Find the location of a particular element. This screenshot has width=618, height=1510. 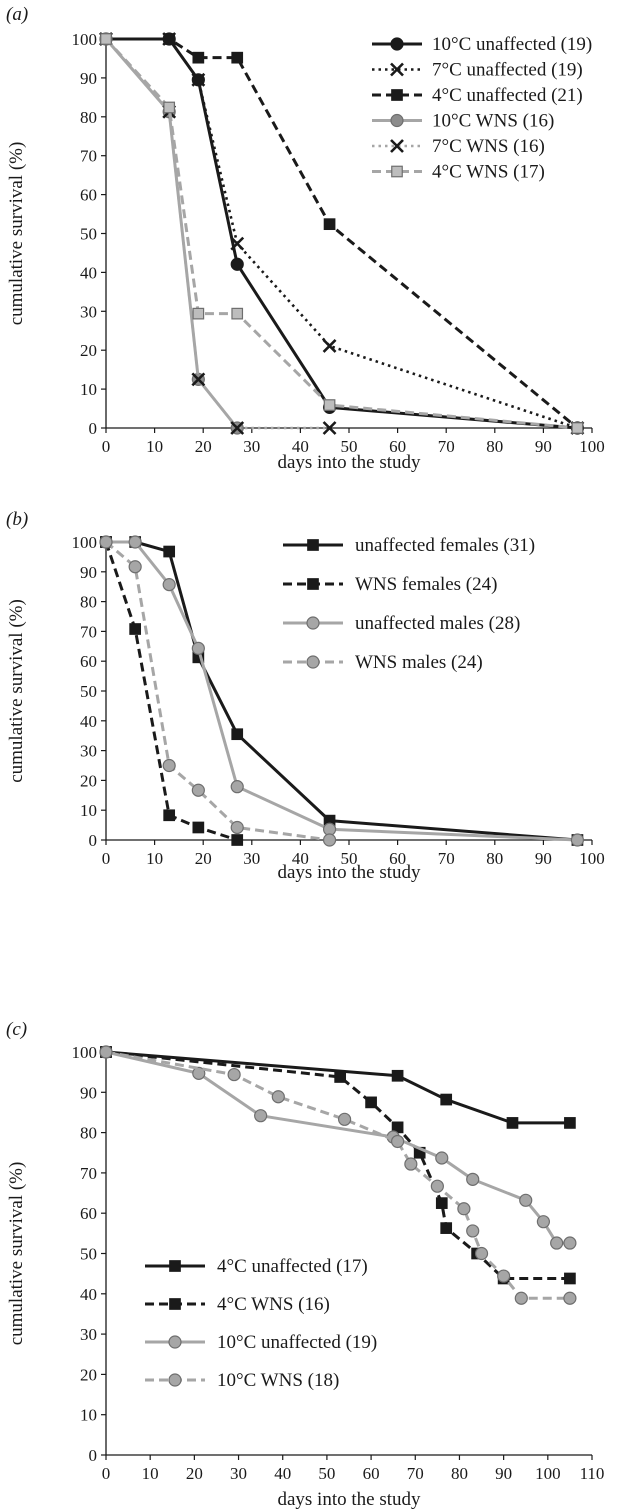

x-tick-label: 100 is located at coordinates (548, 1473).